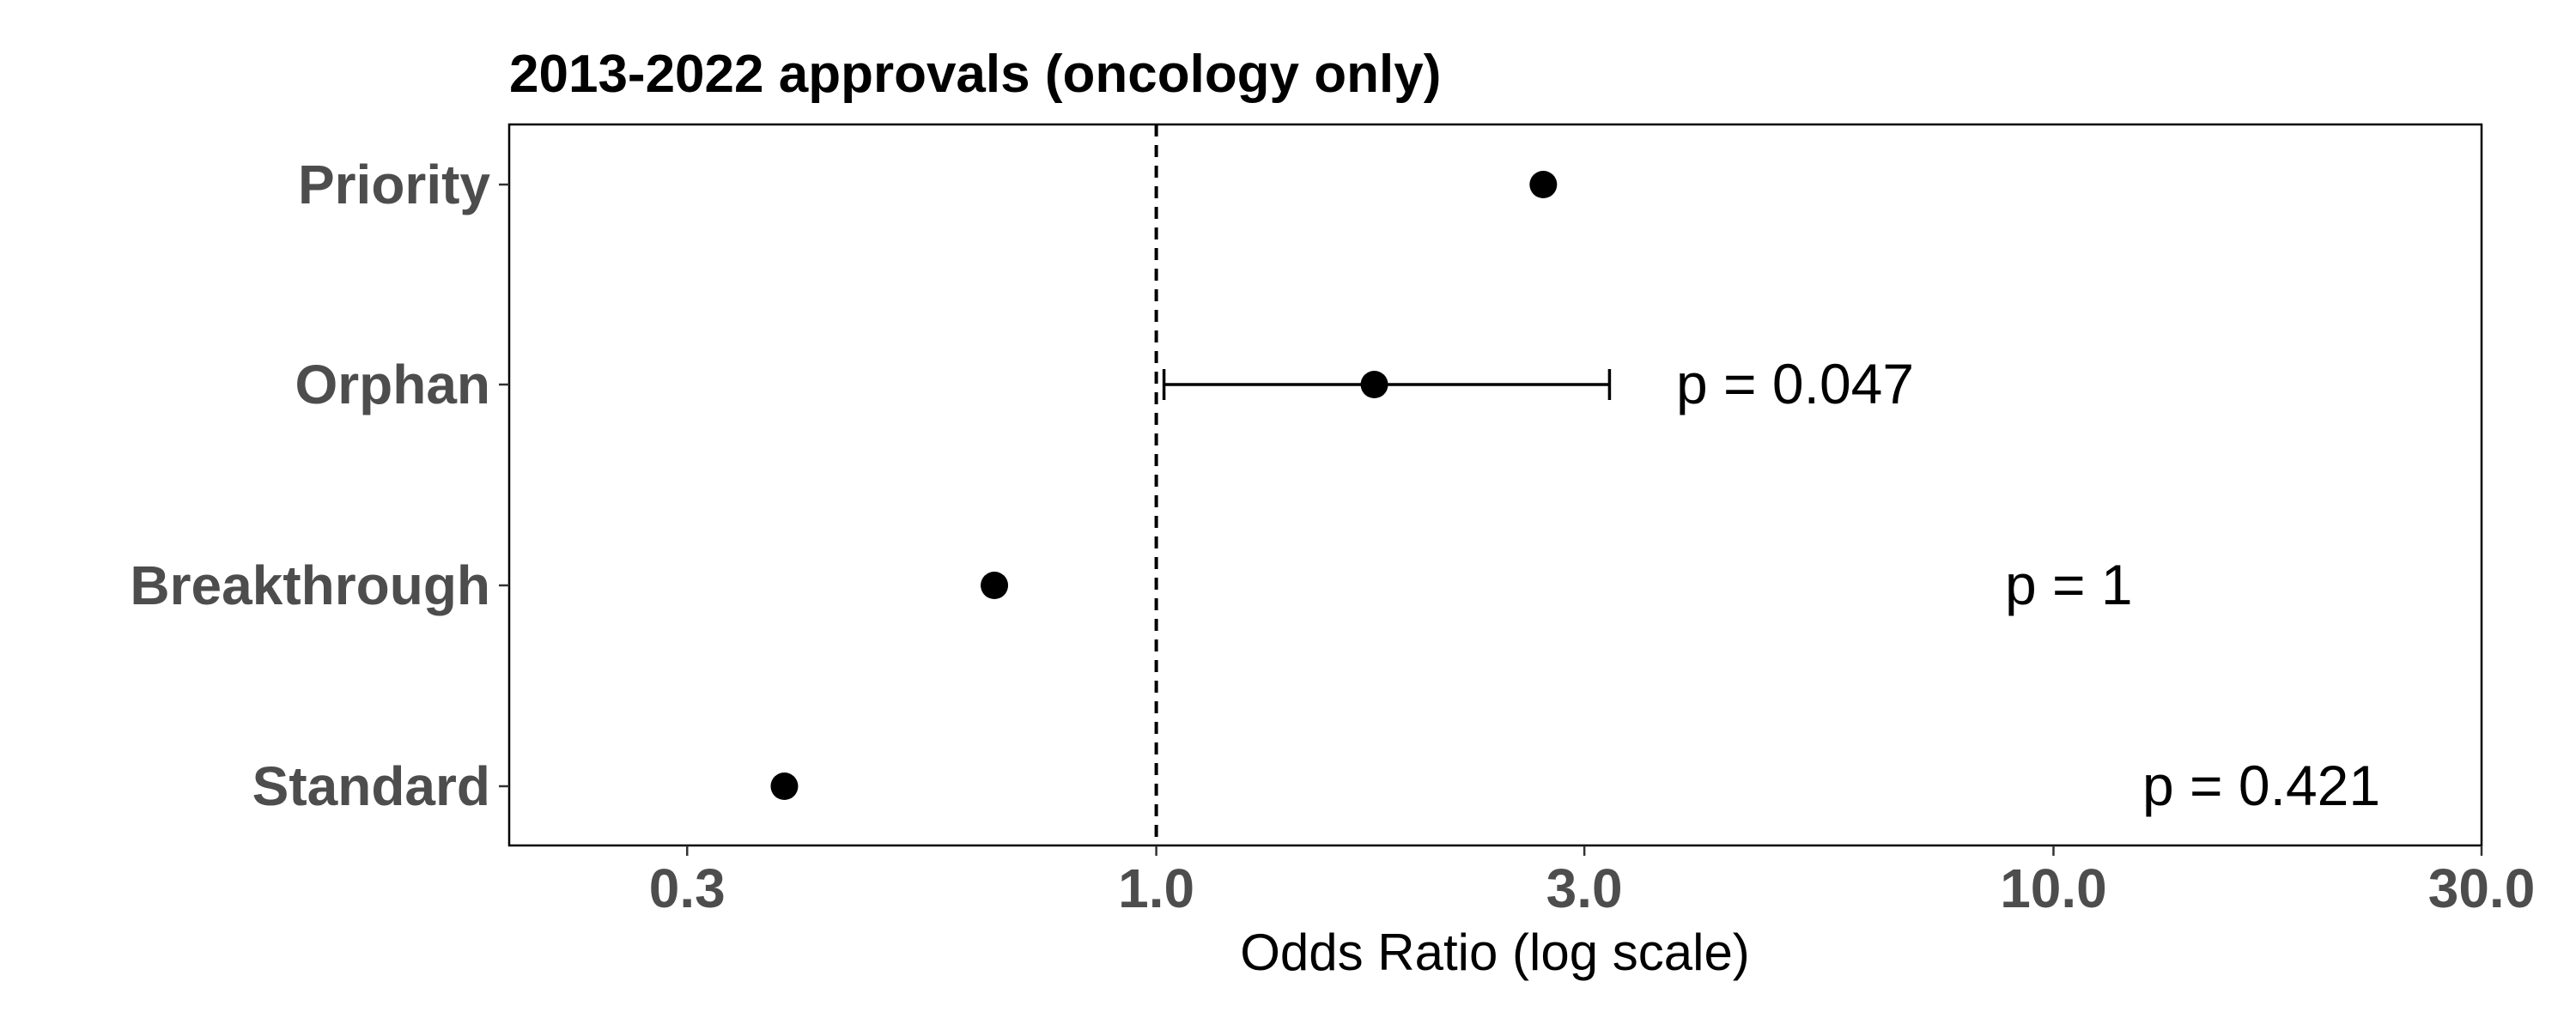 The image size is (2576, 1030). What do you see at coordinates (1156, 888) in the screenshot?
I see `x-tick-label: 1.0` at bounding box center [1156, 888].